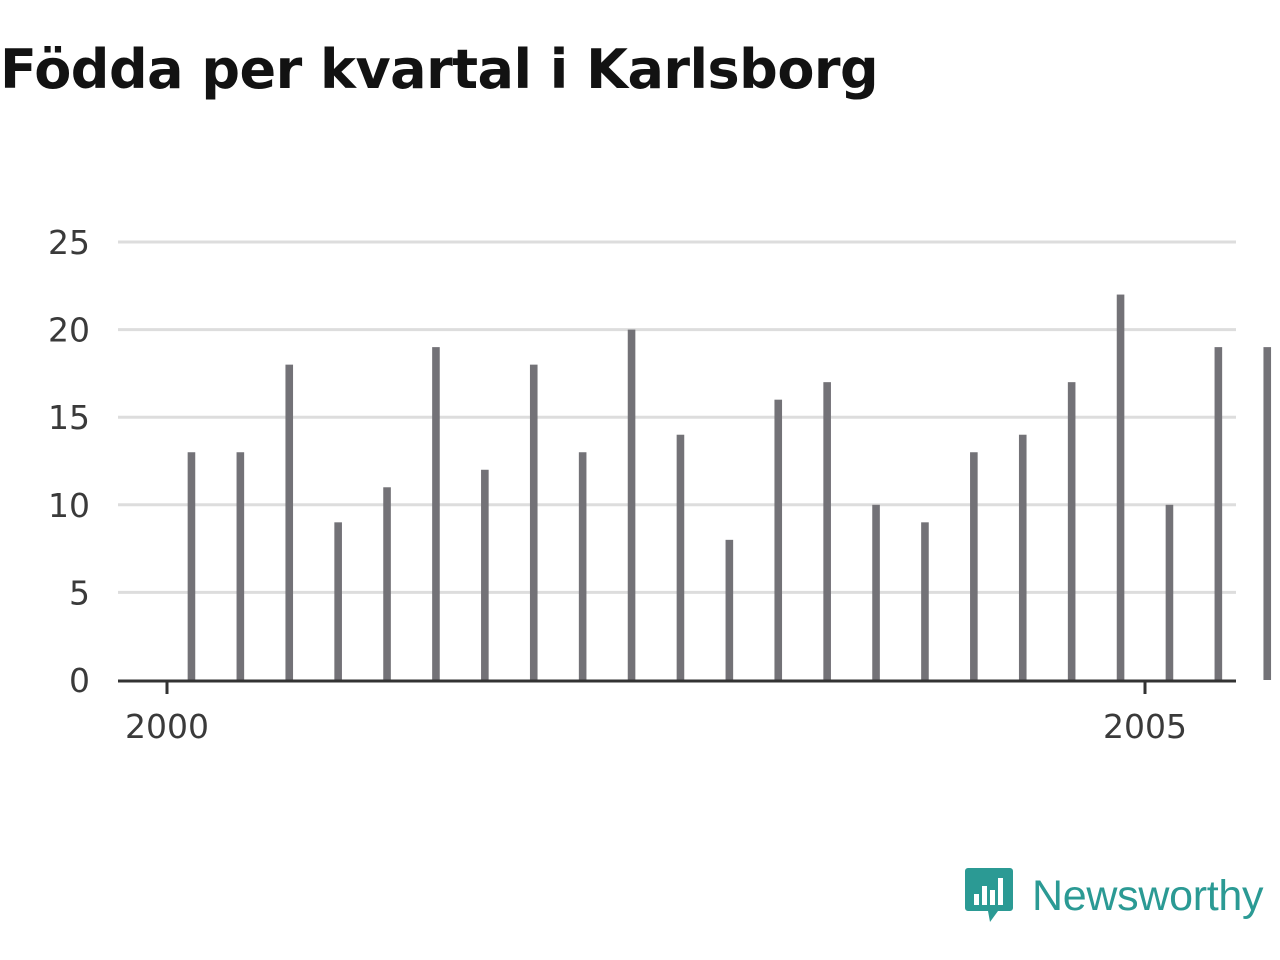  I want to click on y-tick-label: 15, so click(69, 417).